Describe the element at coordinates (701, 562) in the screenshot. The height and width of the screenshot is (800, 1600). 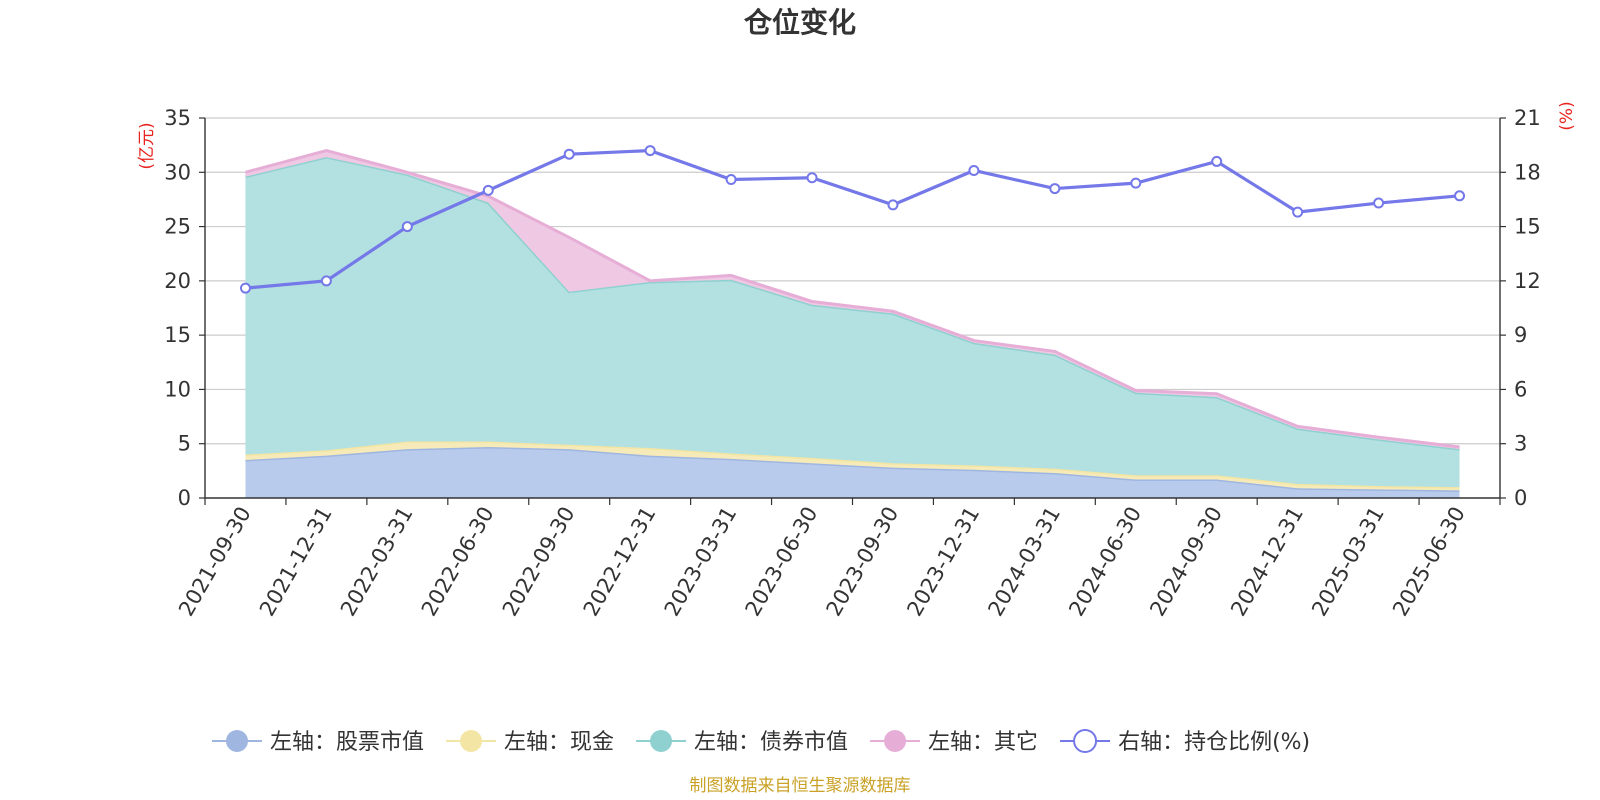
I see `x-axis-tick-label: 2023-03-31` at that location.